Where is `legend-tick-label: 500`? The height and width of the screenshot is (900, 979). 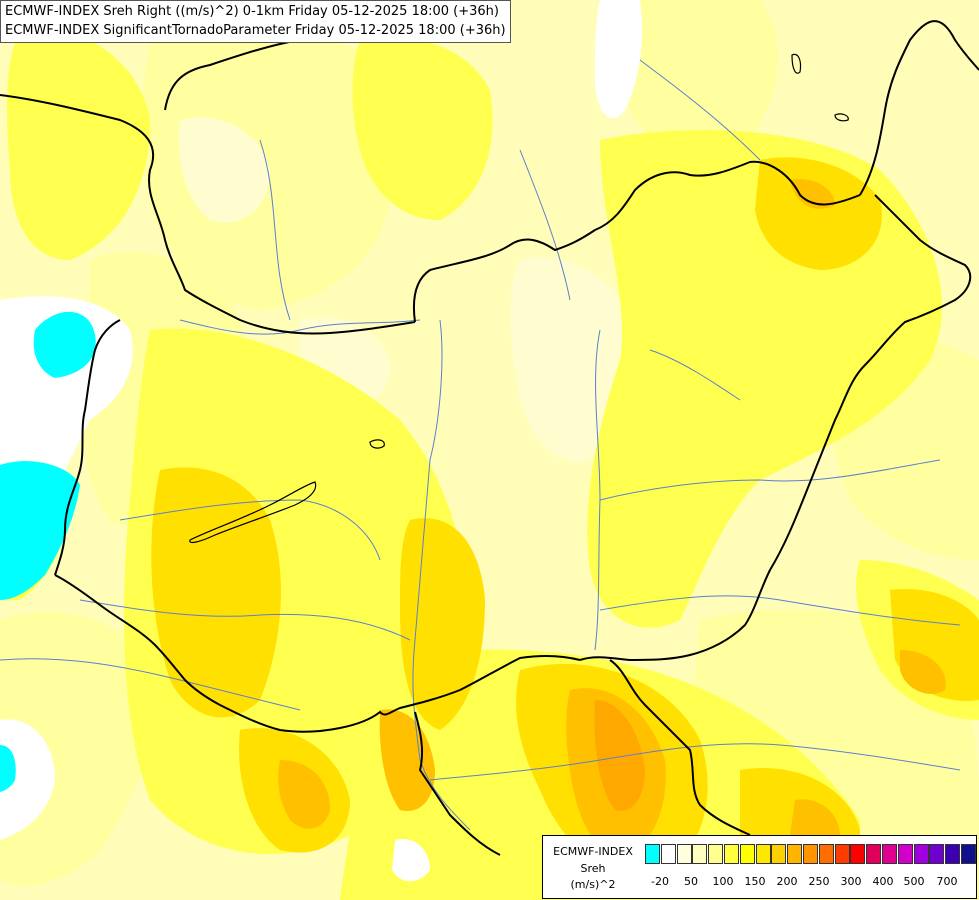
legend-tick-label: 500 is located at coordinates (914, 881).